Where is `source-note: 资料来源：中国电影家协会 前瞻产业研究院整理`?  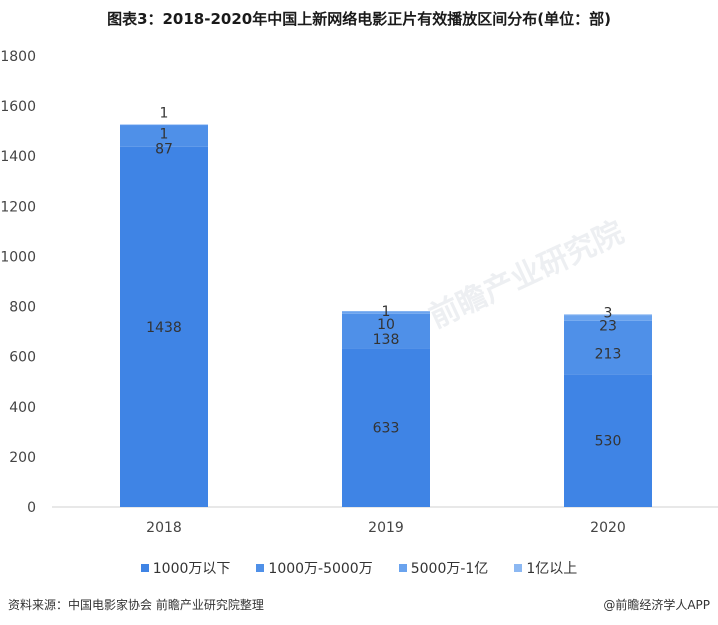
source-note: 资料来源：中国电影家协会 前瞻产业研究院整理 is located at coordinates (136, 605).